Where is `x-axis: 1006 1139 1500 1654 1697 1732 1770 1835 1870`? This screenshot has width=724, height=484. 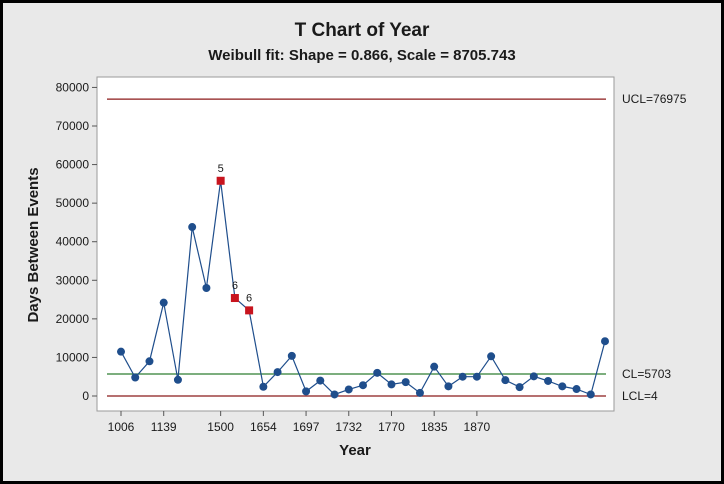 x-axis: 1006 1139 1500 1654 1697 1732 1770 1835 1870 is located at coordinates (299, 422).